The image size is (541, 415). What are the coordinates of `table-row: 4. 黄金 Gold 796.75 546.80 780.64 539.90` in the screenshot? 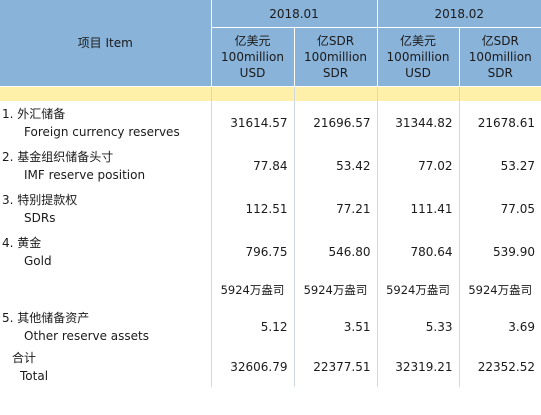 It's located at (270, 251).